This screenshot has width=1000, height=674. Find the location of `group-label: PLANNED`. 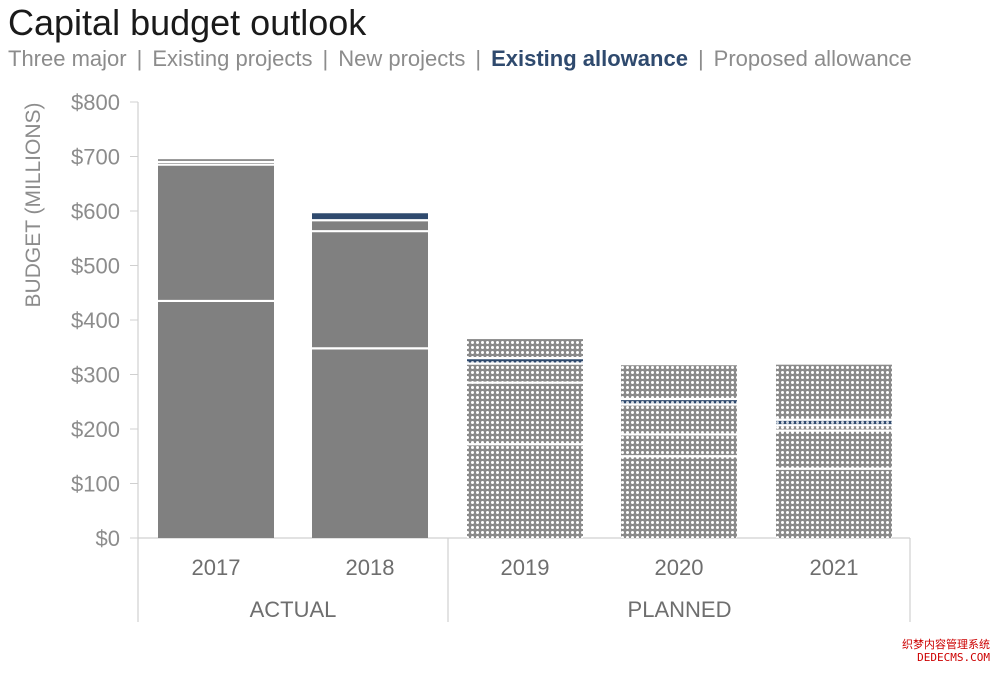

group-label: PLANNED is located at coordinates (680, 609).